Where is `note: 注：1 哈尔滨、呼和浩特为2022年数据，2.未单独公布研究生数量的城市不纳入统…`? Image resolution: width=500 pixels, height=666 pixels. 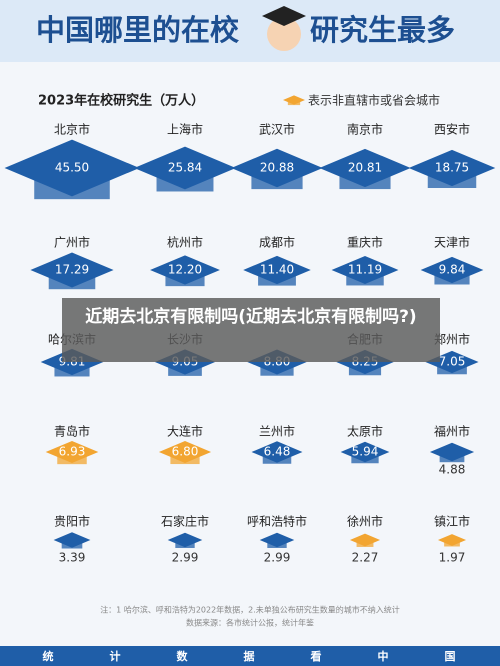 note: 注：1 哈尔滨、呼和浩特为2022年数据，2.未单独公布研究生数量的城市不纳入统… is located at coordinates (250, 610).